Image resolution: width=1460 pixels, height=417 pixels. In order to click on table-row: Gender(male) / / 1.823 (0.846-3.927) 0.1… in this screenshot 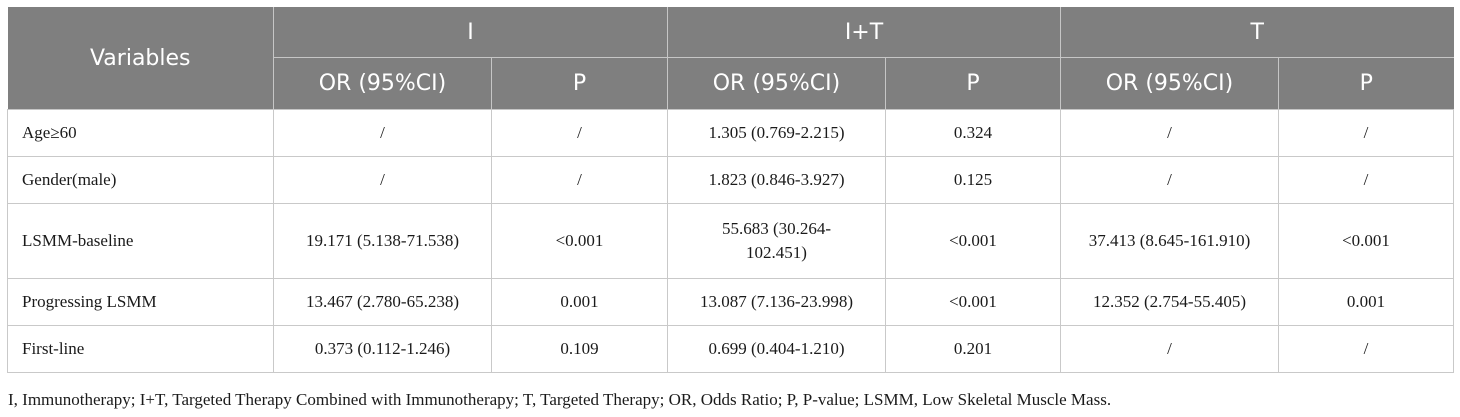, I will do `click(731, 180)`.